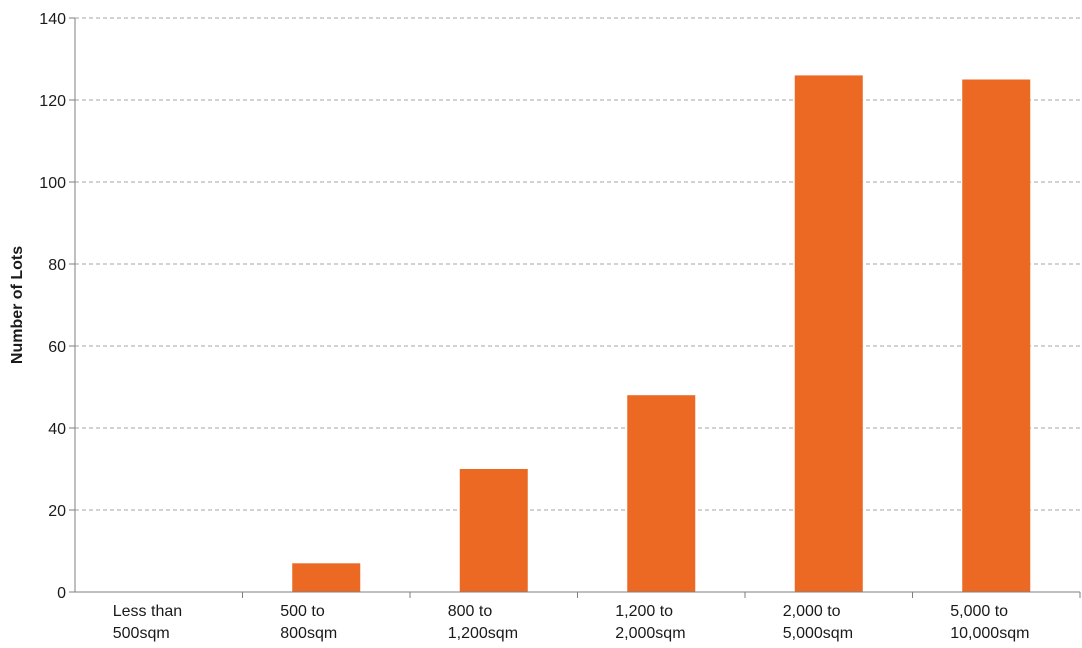  Describe the element at coordinates (52, 306) in the screenshot. I see `y-tick-labels: 0 20 40 60 80 100 120 140` at that location.